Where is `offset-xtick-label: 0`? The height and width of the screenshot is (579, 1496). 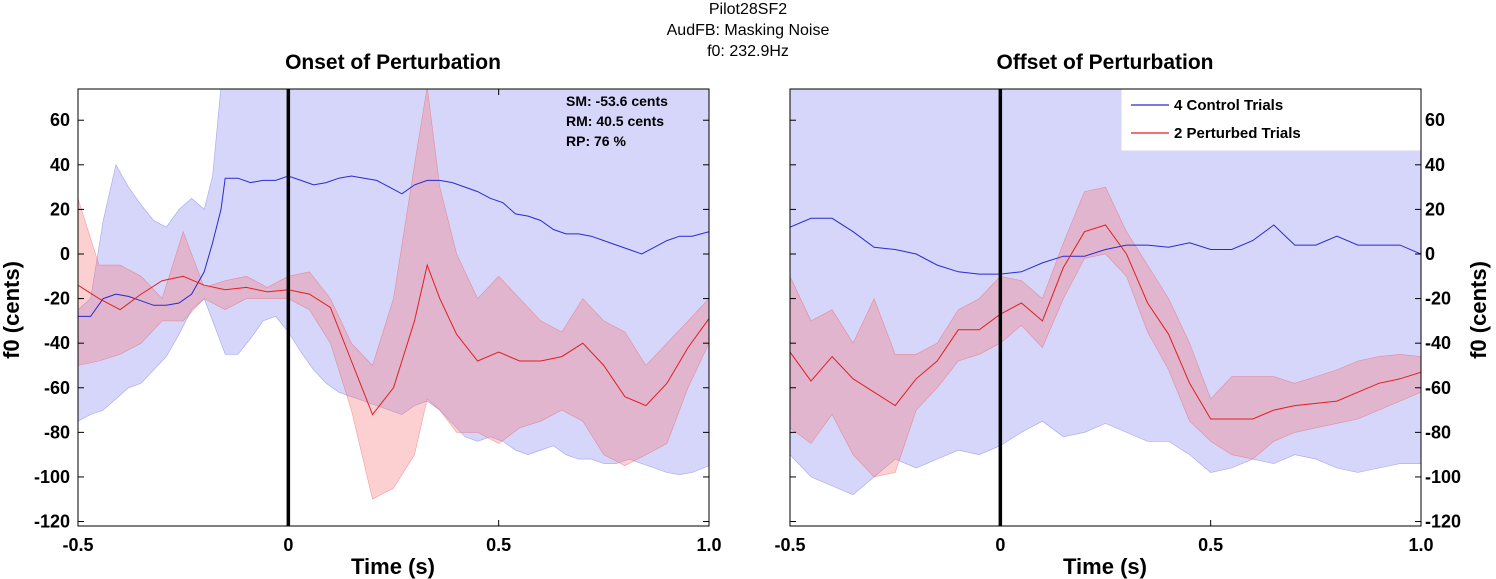 offset-xtick-label: 0 is located at coordinates (1000, 545).